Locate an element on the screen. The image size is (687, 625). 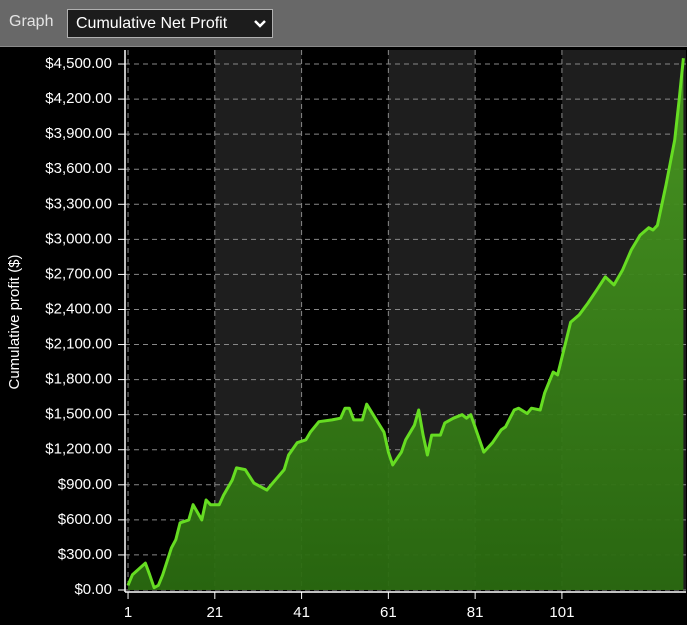
x-tick-label: 21 is located at coordinates (214, 612).